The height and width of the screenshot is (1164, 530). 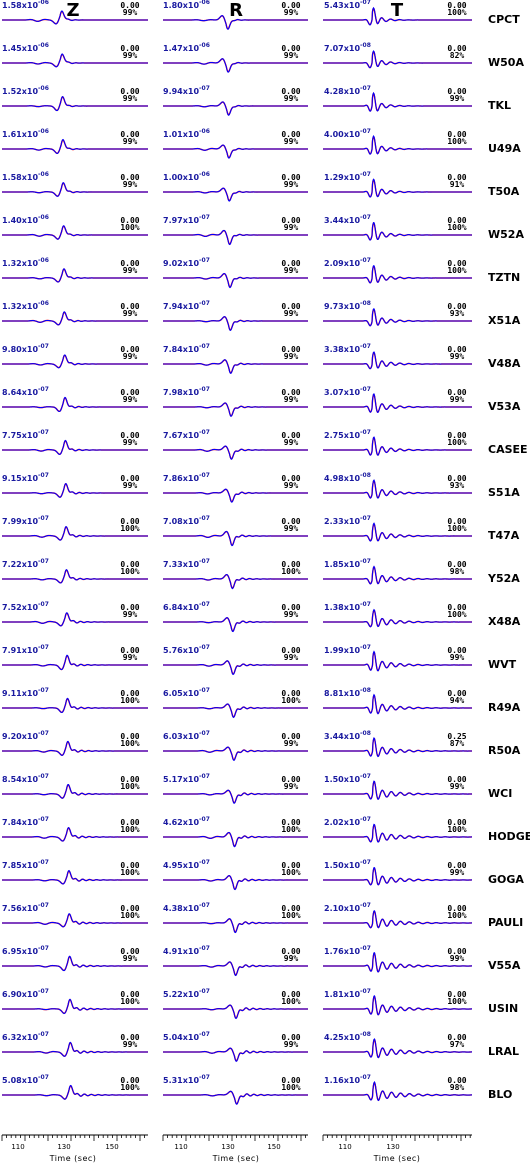 What do you see at coordinates (25, 90) in the screenshot?
I see `amplitude-label: 1.52x10-06` at bounding box center [25, 90].